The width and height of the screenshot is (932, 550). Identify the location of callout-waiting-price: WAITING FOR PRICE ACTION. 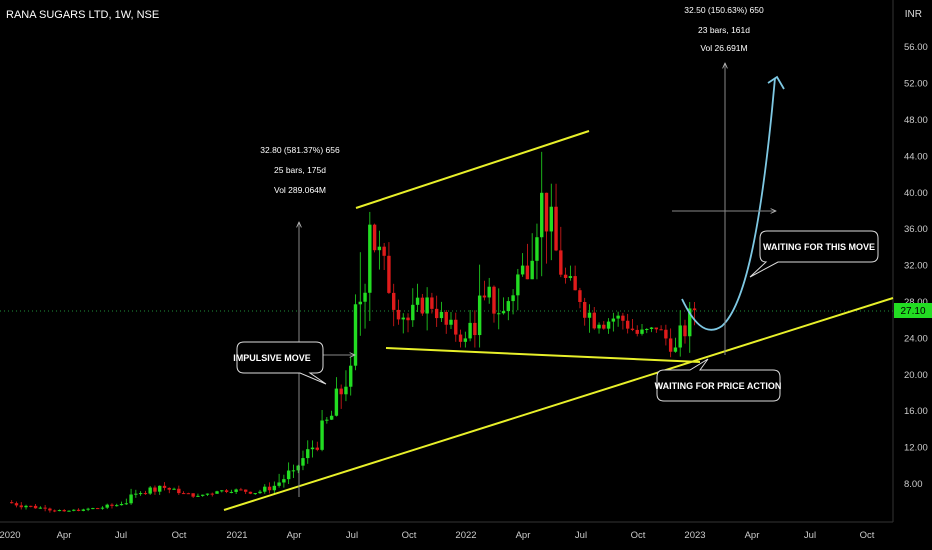
(718, 380).